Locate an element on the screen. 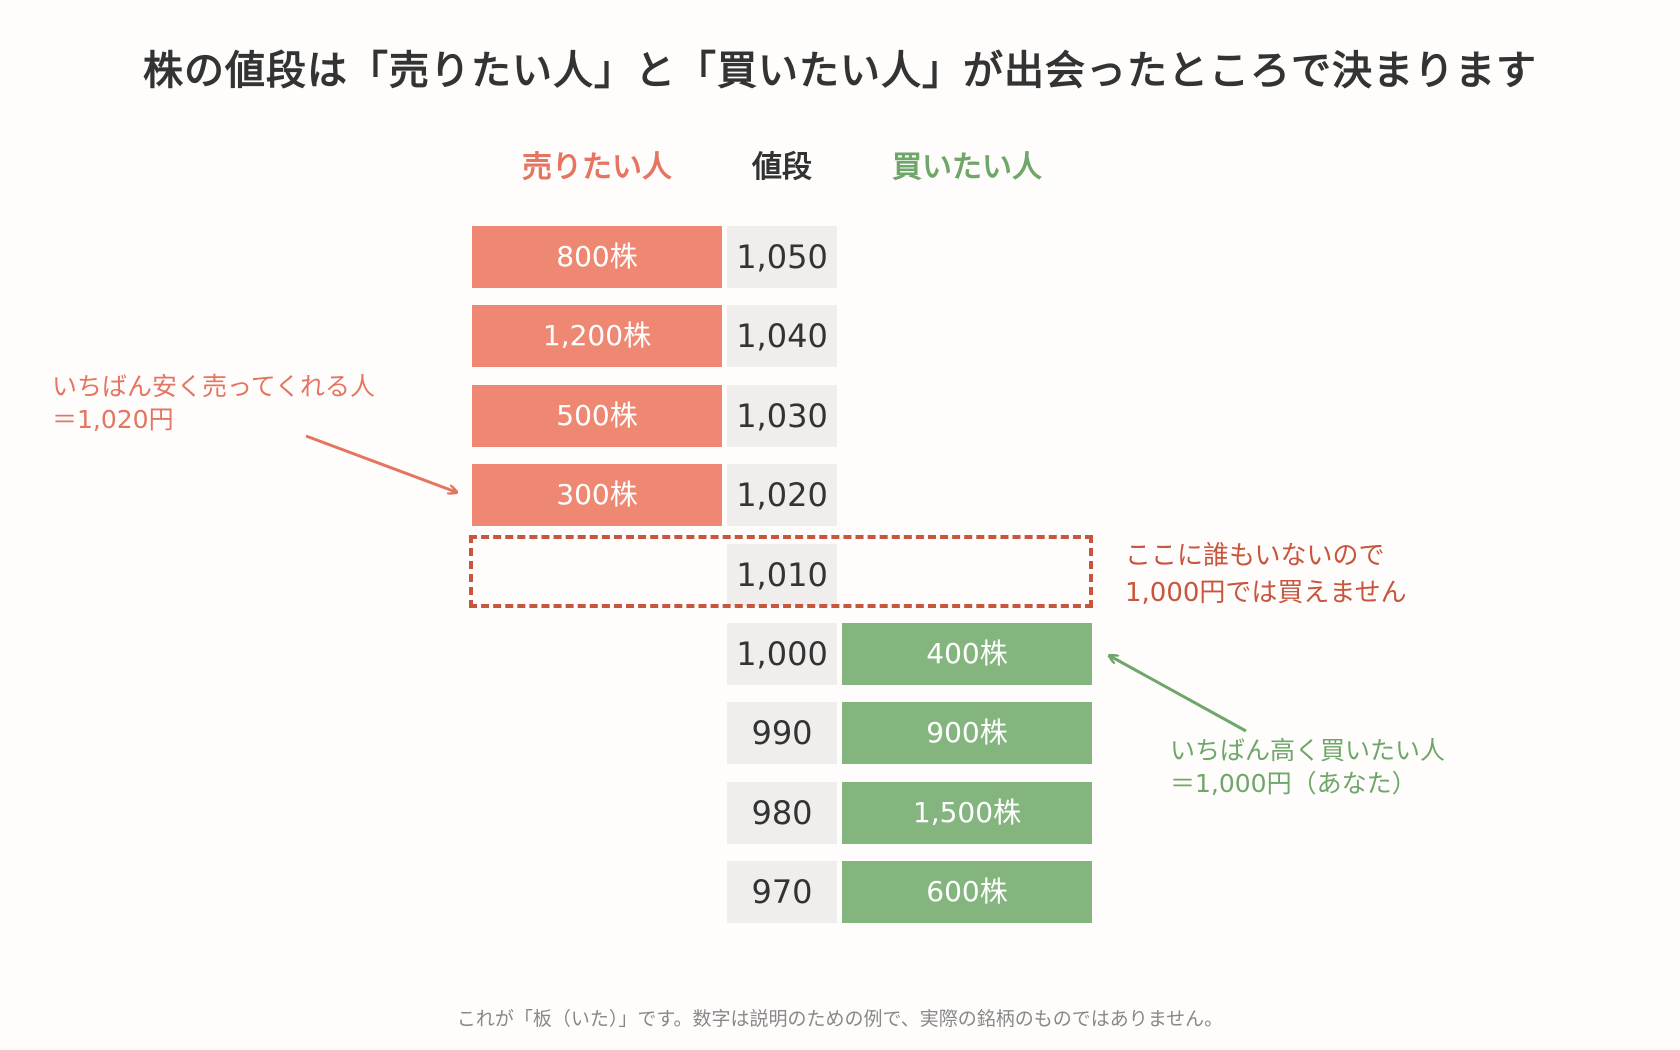  gap-note: ここに誰もいないので 1,000円では買えません is located at coordinates (1266, 575).